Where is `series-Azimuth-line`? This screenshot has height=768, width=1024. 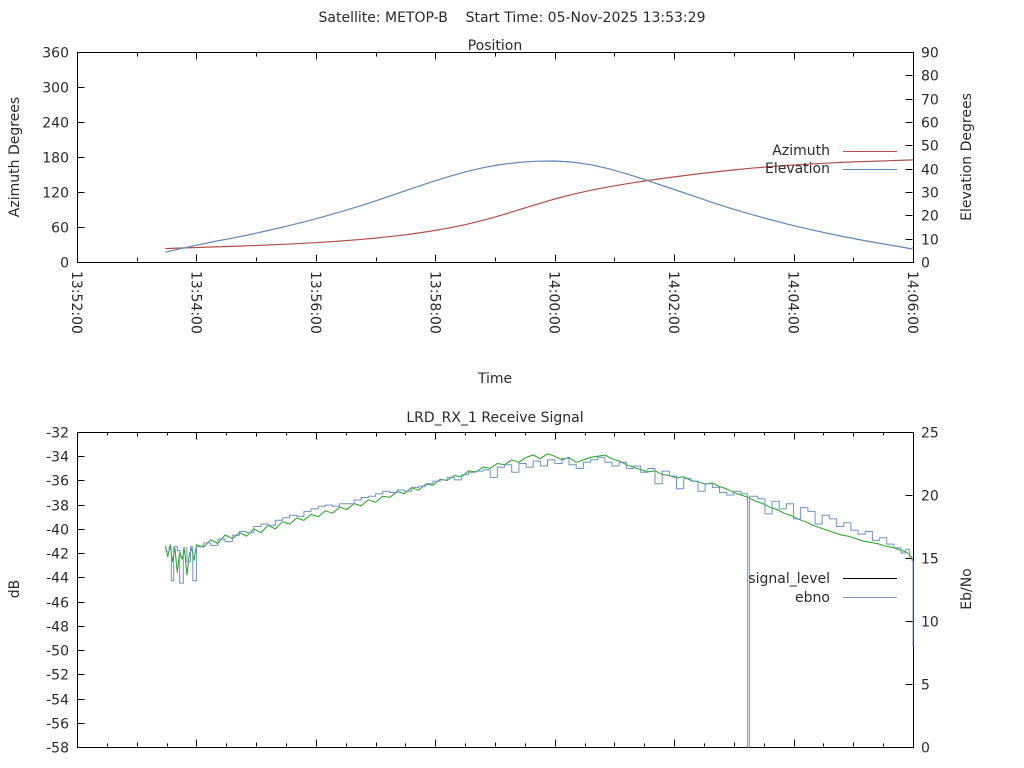
series-Azimuth-line is located at coordinates (539, 204).